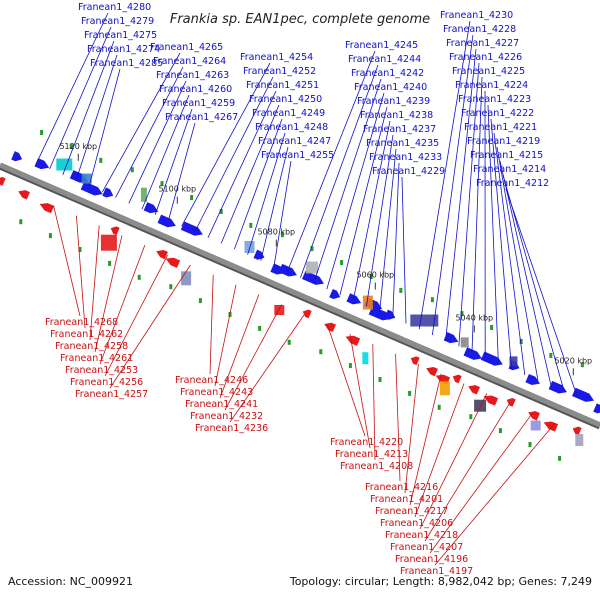 This screenshot has height=600, width=600. Describe the element at coordinates (126, 63) in the screenshot. I see `forward-gene-label: Franean1_4285` at that location.